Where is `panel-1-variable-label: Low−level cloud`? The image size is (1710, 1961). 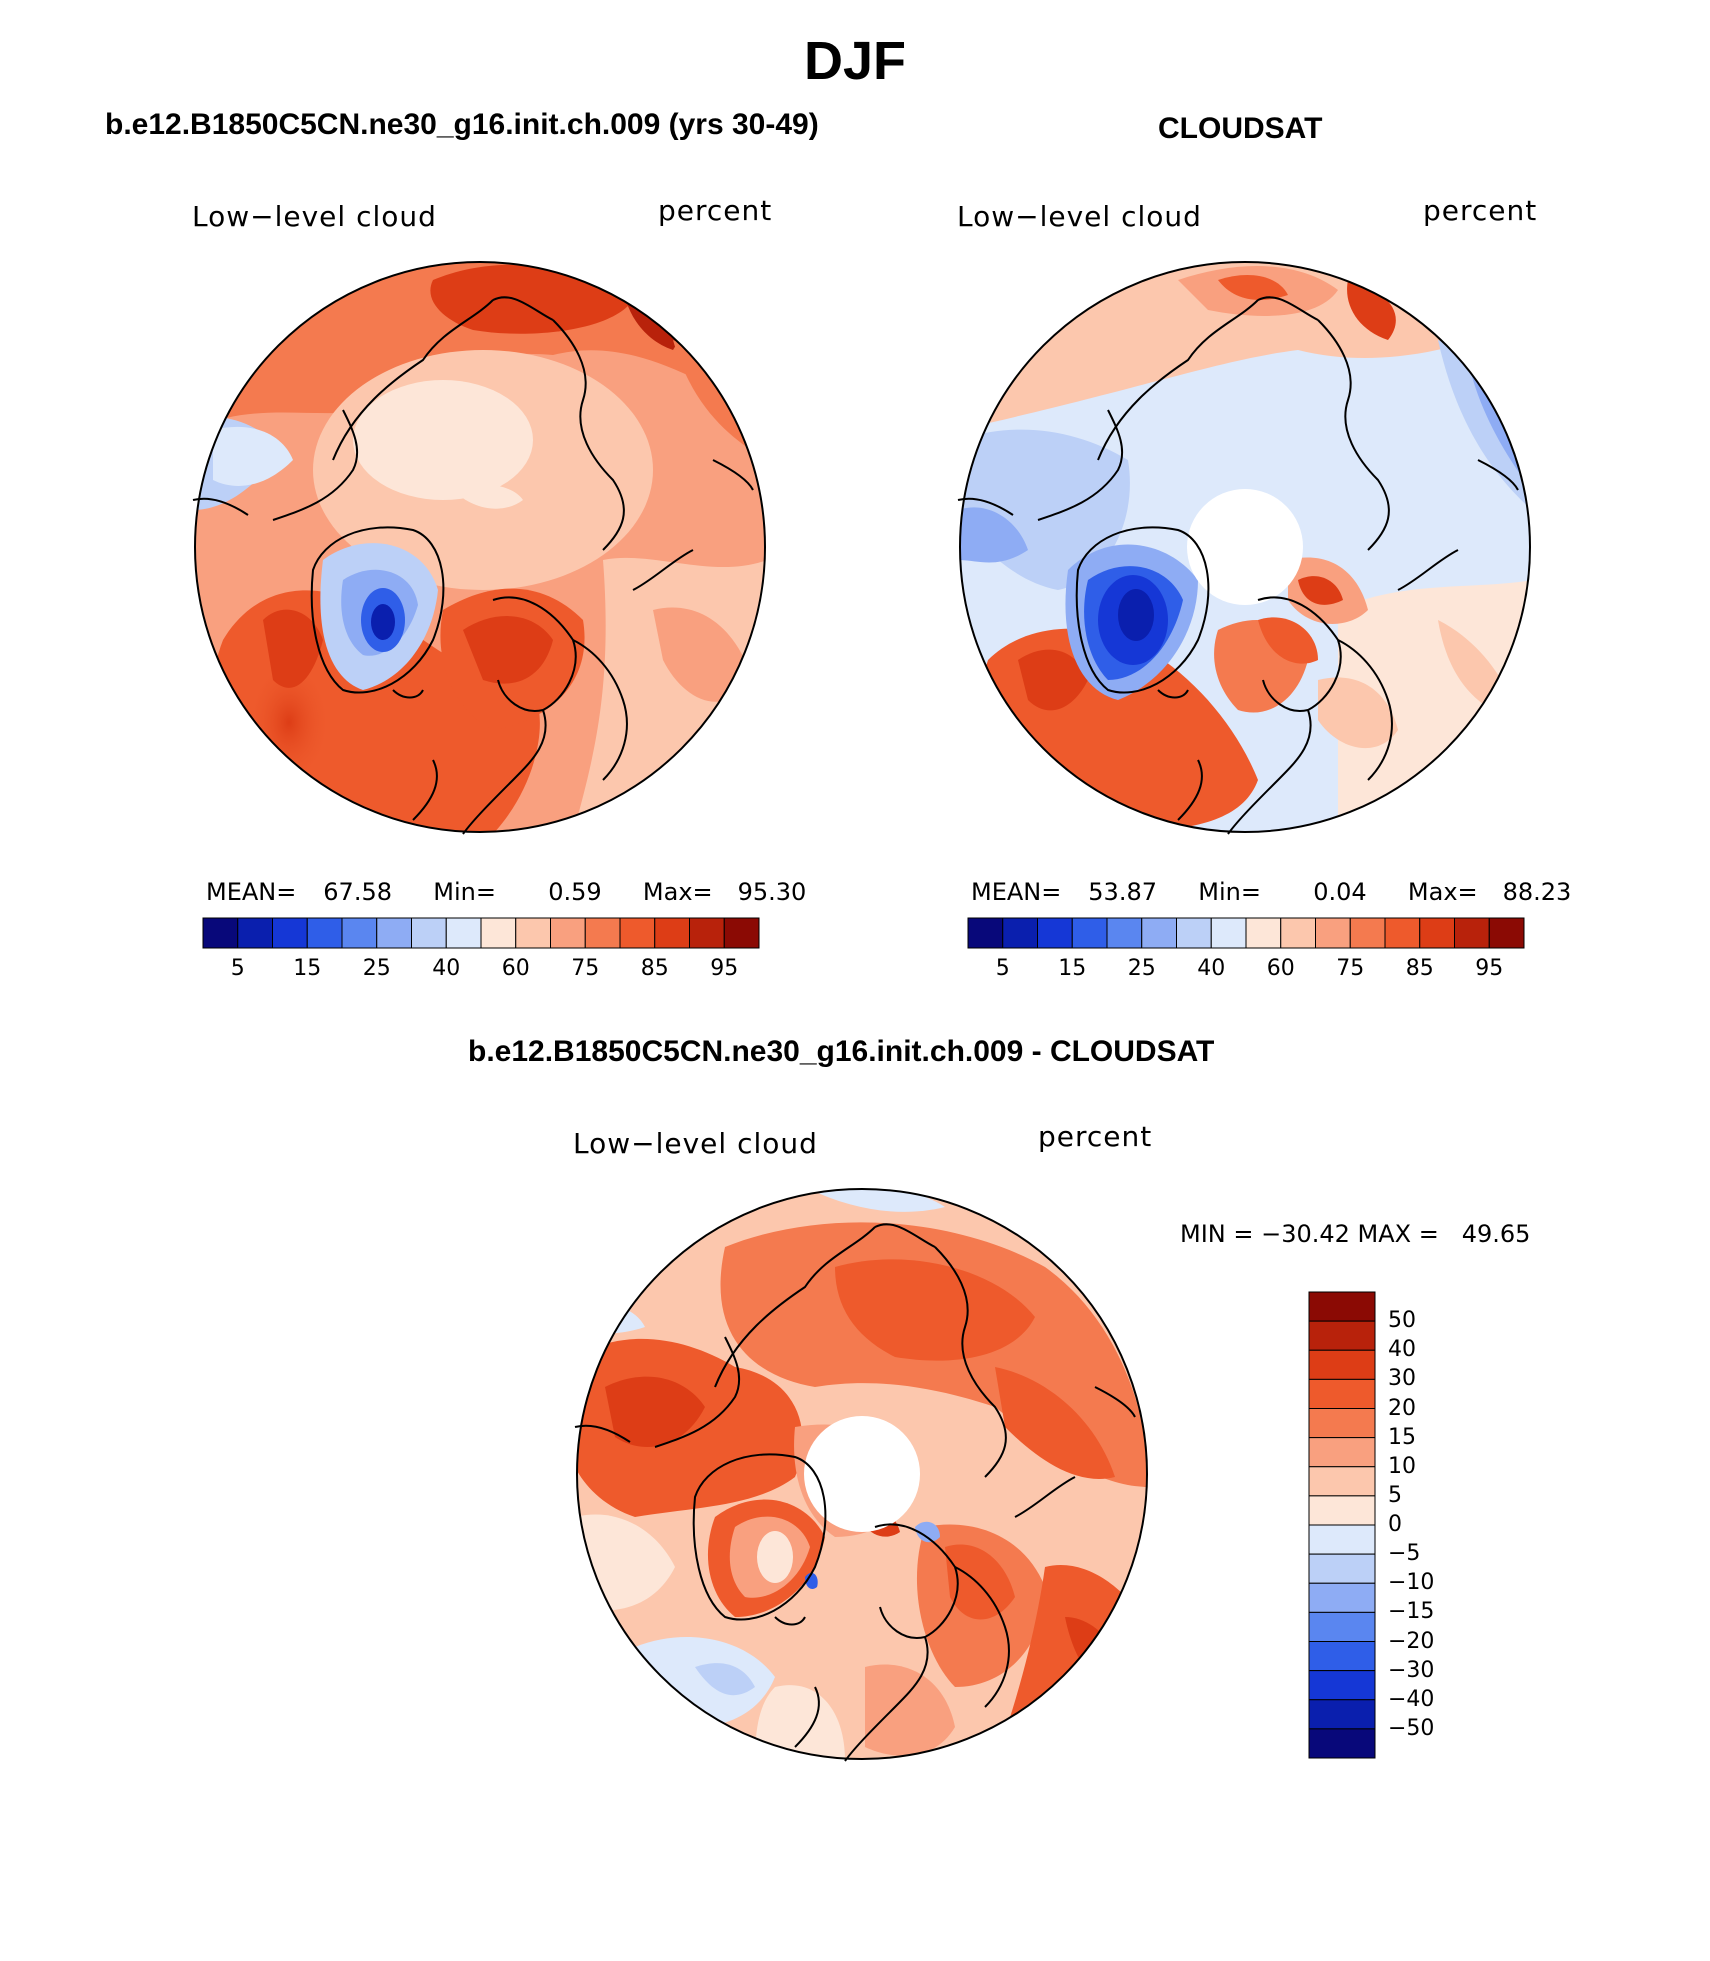 panel-1-variable-label: Low−level cloud is located at coordinates (314, 216).